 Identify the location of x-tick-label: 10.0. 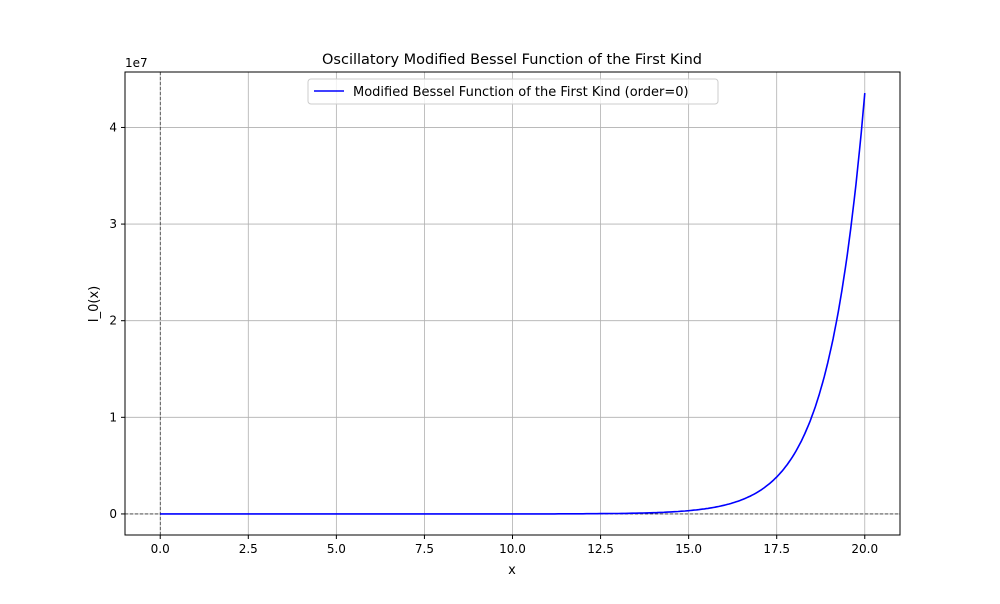
(512, 549).